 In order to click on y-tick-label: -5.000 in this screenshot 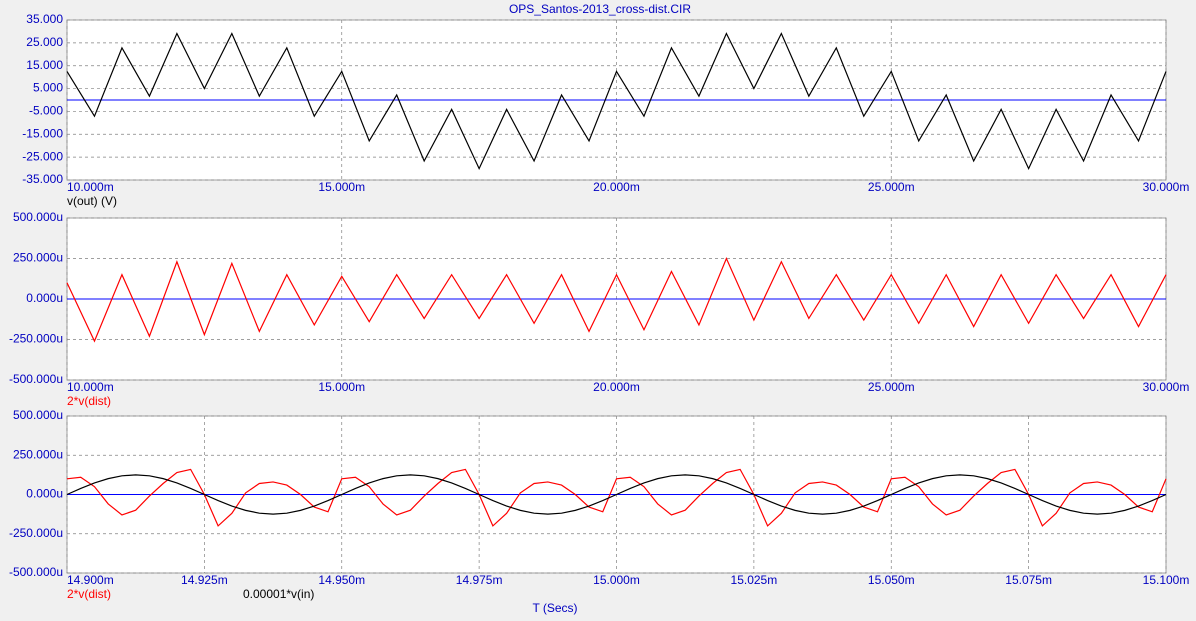, I will do `click(46, 111)`.